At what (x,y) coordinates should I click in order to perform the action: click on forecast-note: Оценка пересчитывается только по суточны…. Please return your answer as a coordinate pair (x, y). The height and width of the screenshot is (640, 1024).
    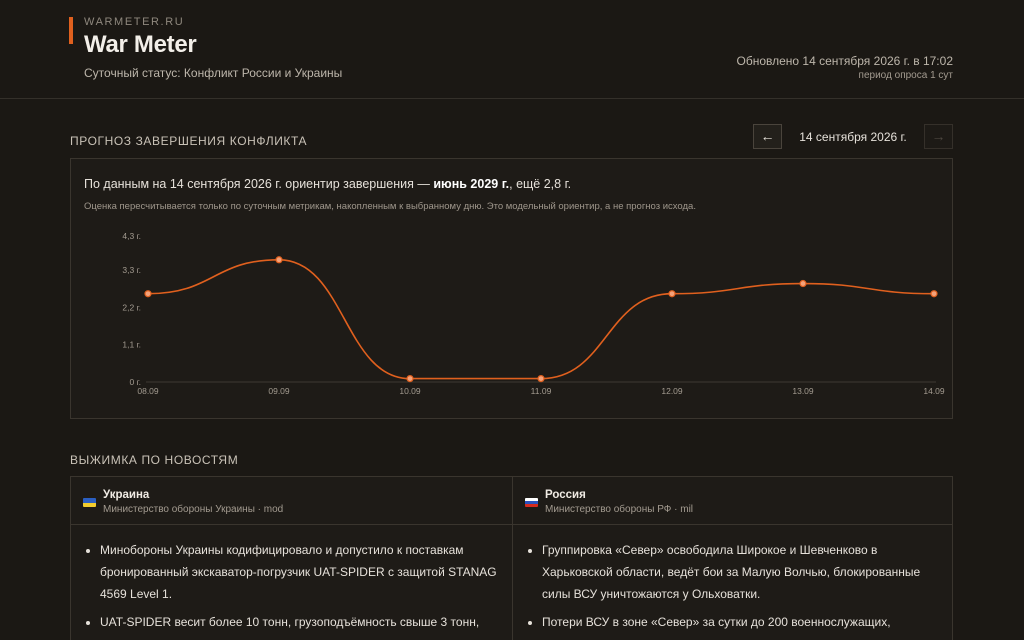
    Looking at the image, I should click on (390, 206).